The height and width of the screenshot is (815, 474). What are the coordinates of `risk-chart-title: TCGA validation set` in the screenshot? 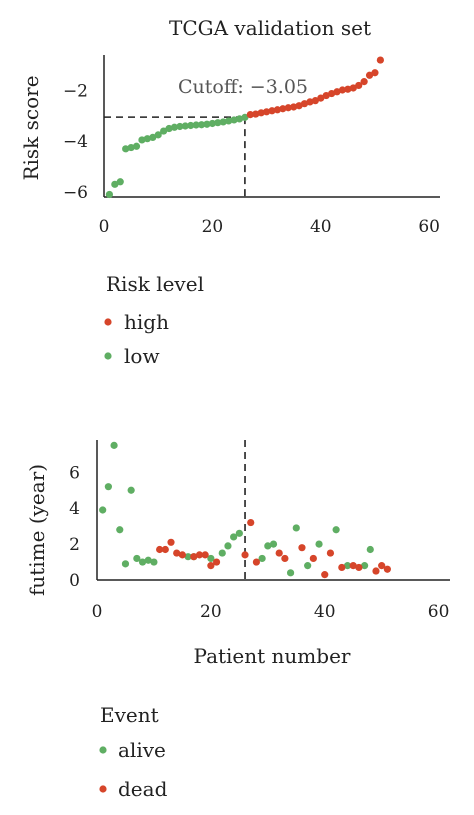 It's located at (270, 28).